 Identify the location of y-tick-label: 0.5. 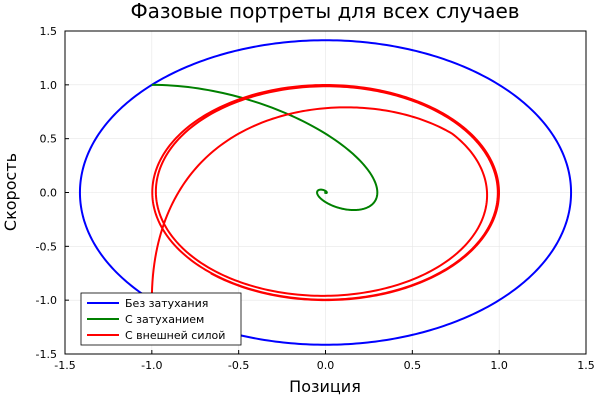
(49, 139).